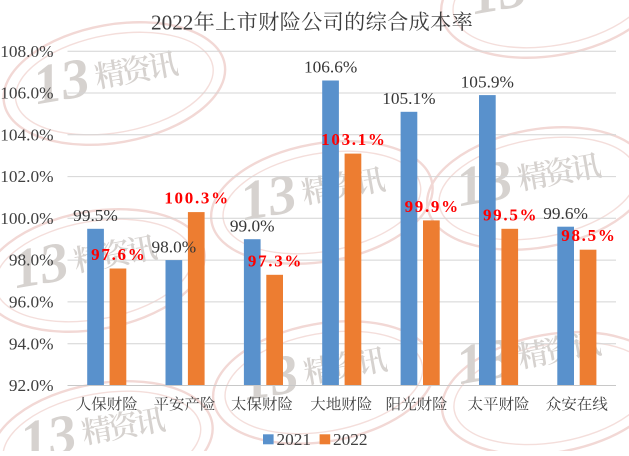  What do you see at coordinates (118, 254) in the screenshot?
I see `svg-text: 97.6%` at bounding box center [118, 254].